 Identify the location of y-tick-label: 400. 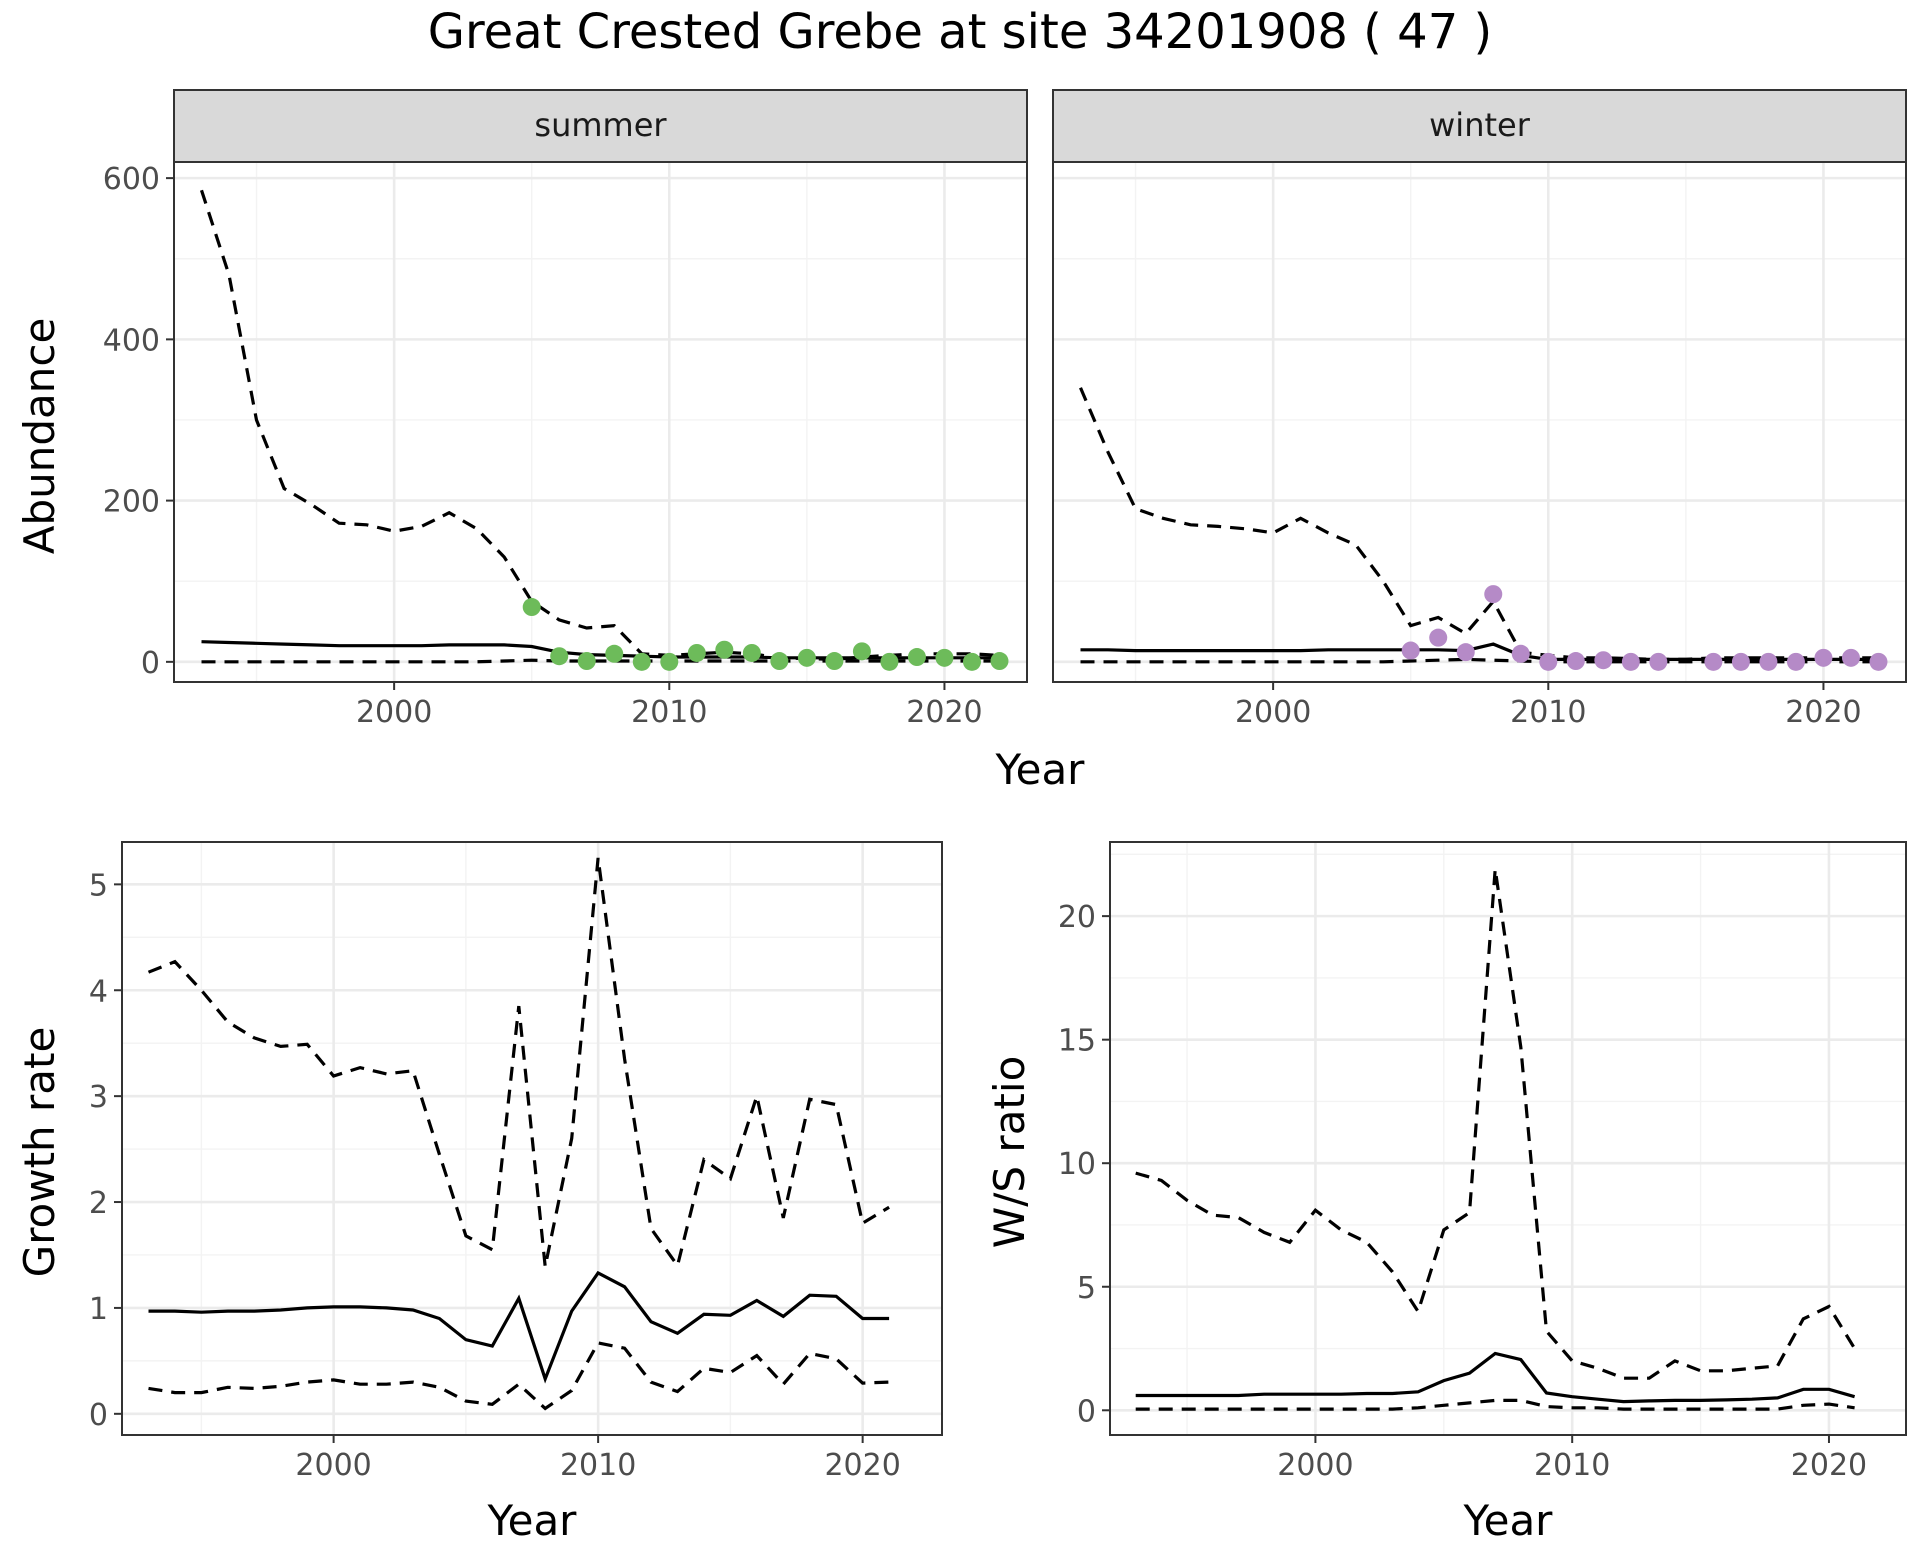
(131, 340).